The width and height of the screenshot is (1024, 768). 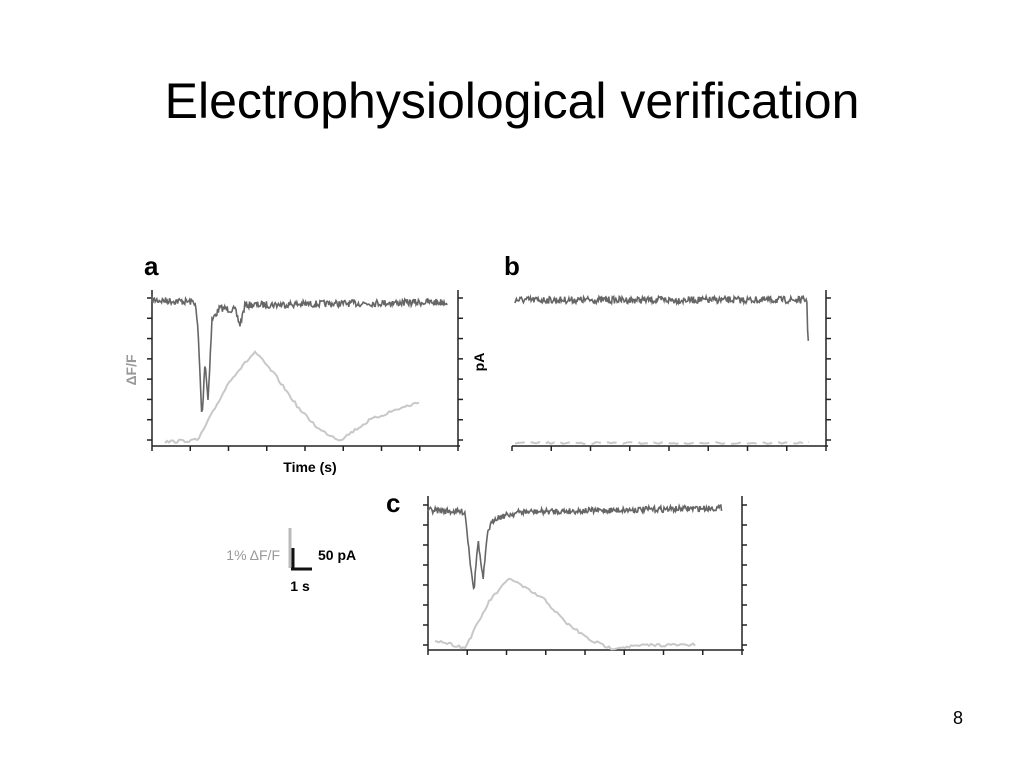 What do you see at coordinates (253, 555) in the screenshot?
I see `scale-label: 1% ΔF/F` at bounding box center [253, 555].